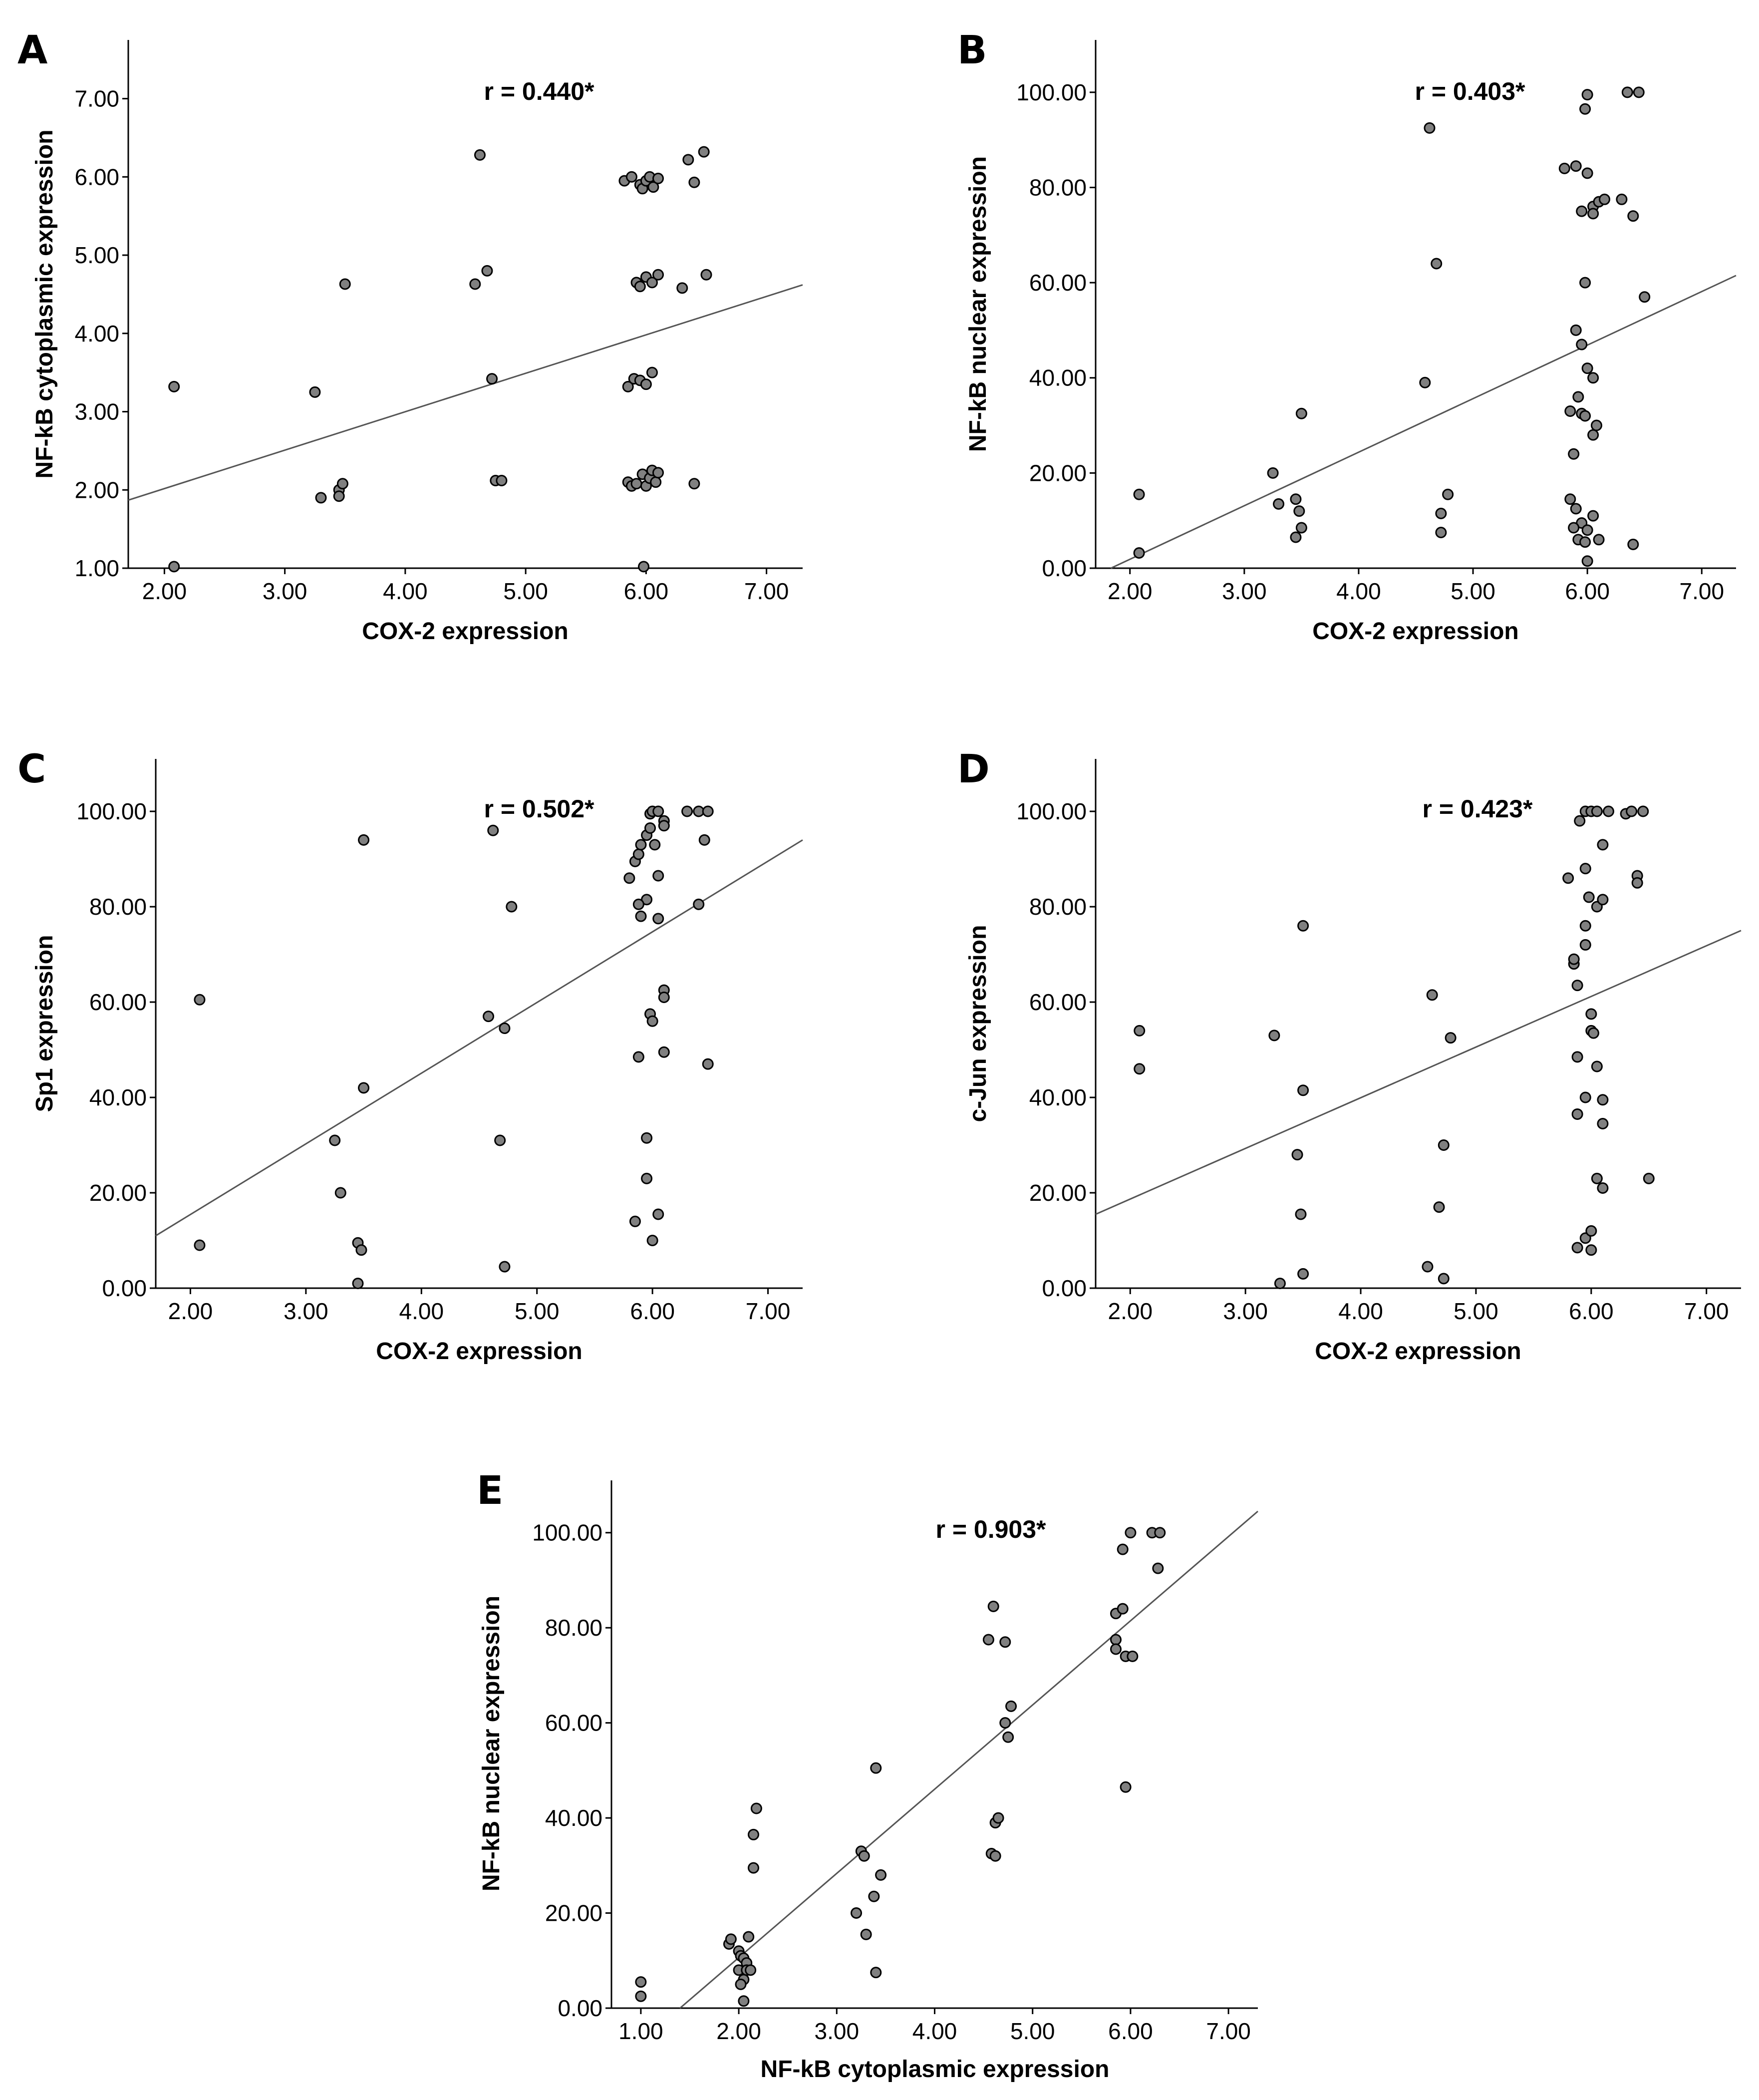  What do you see at coordinates (934, 2031) in the screenshot?
I see `panel-e-x-tick-label: 4.00` at bounding box center [934, 2031].